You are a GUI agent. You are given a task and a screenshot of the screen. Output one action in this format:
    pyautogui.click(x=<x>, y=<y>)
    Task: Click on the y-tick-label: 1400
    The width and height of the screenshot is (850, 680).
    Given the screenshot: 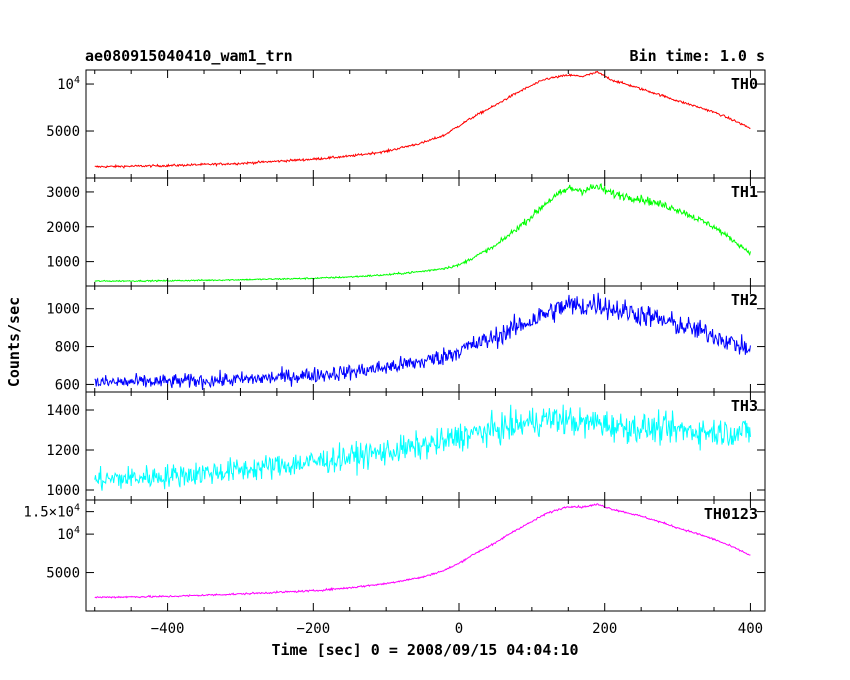 What is the action you would take?
    pyautogui.click(x=63, y=411)
    